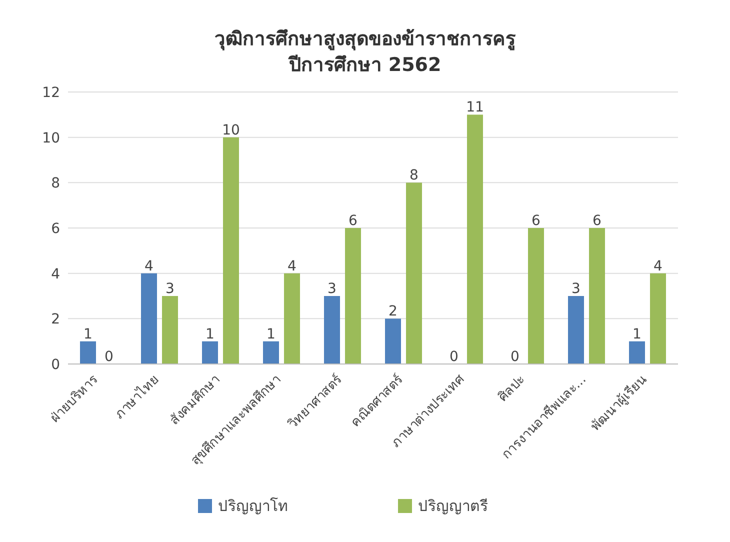  Describe the element at coordinates (51, 92) in the screenshot. I see `y-tick-label: 12` at that location.